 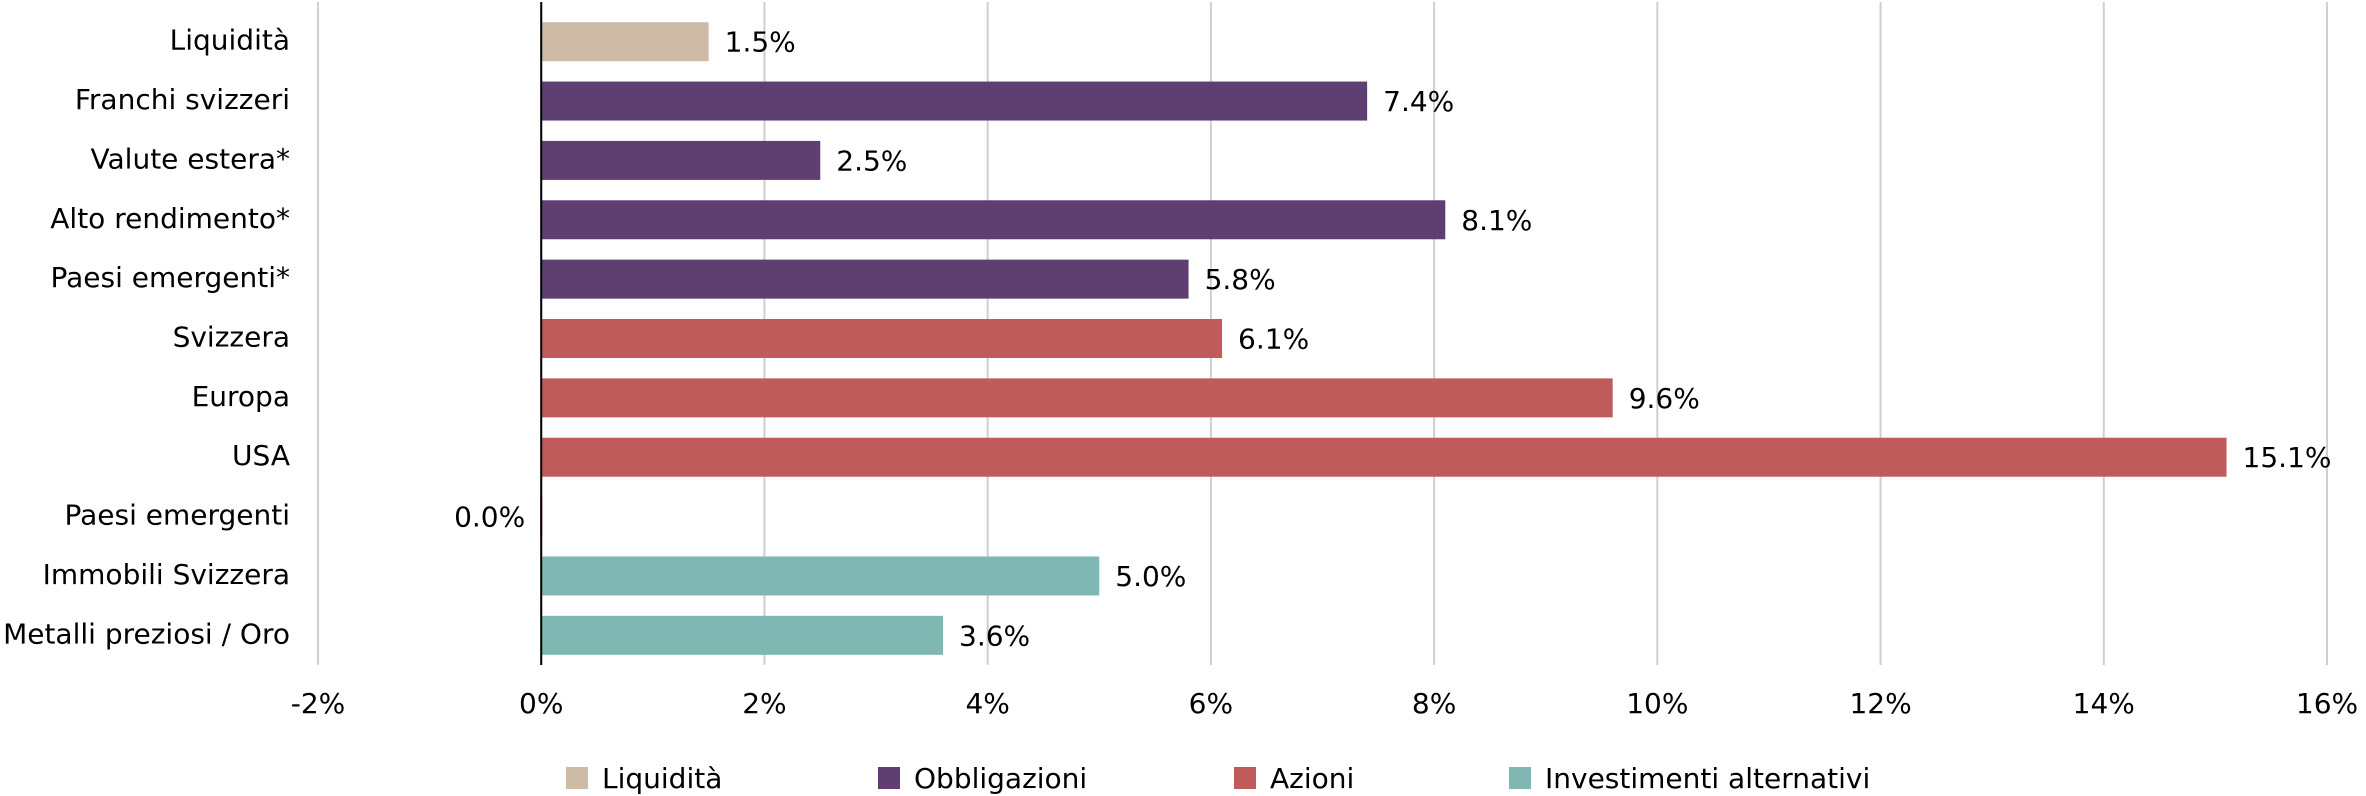 I want to click on y-tick-label: Paesi emergenti*, so click(x=170, y=277).